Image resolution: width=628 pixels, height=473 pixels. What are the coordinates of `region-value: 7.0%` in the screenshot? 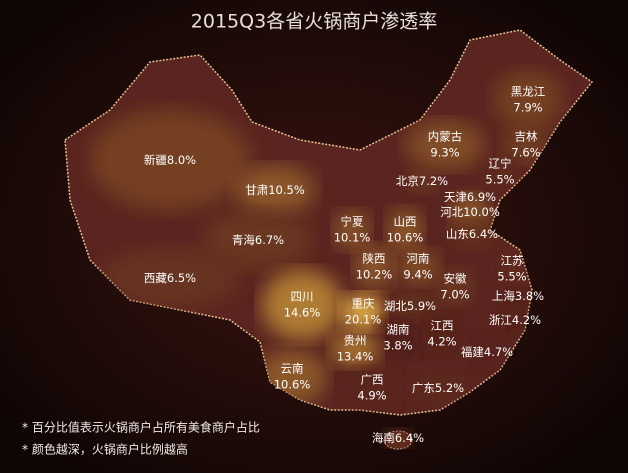 It's located at (454, 295).